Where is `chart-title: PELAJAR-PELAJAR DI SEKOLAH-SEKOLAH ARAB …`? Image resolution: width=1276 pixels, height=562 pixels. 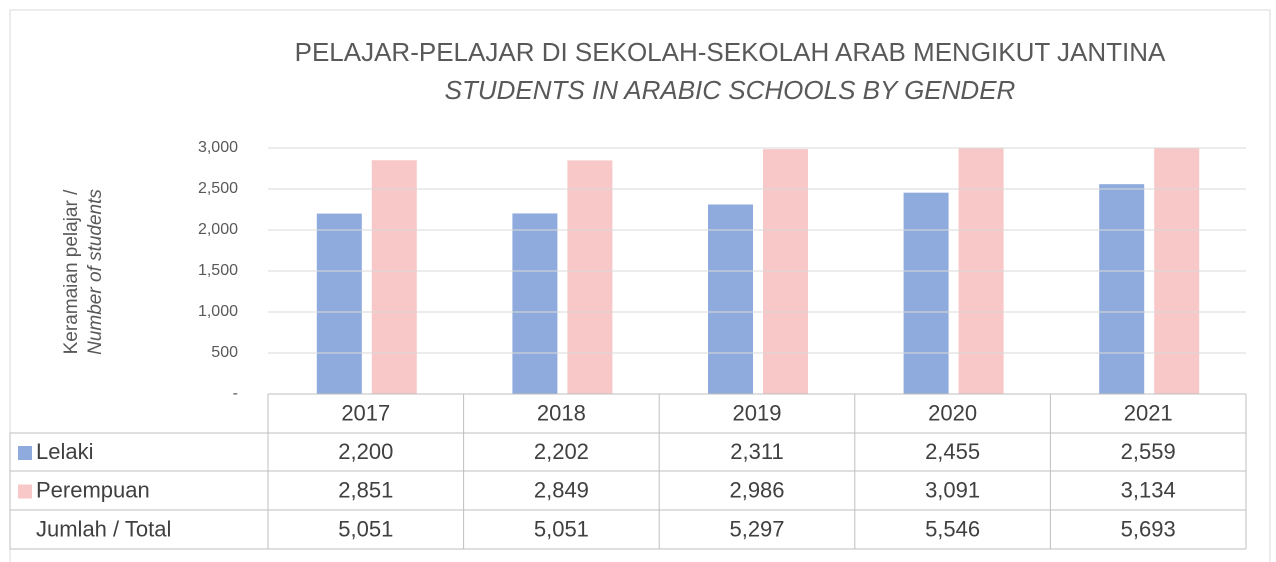 chart-title: PELAJAR-PELAJAR DI SEKOLAH-SEKOLAH ARAB … is located at coordinates (730, 52).